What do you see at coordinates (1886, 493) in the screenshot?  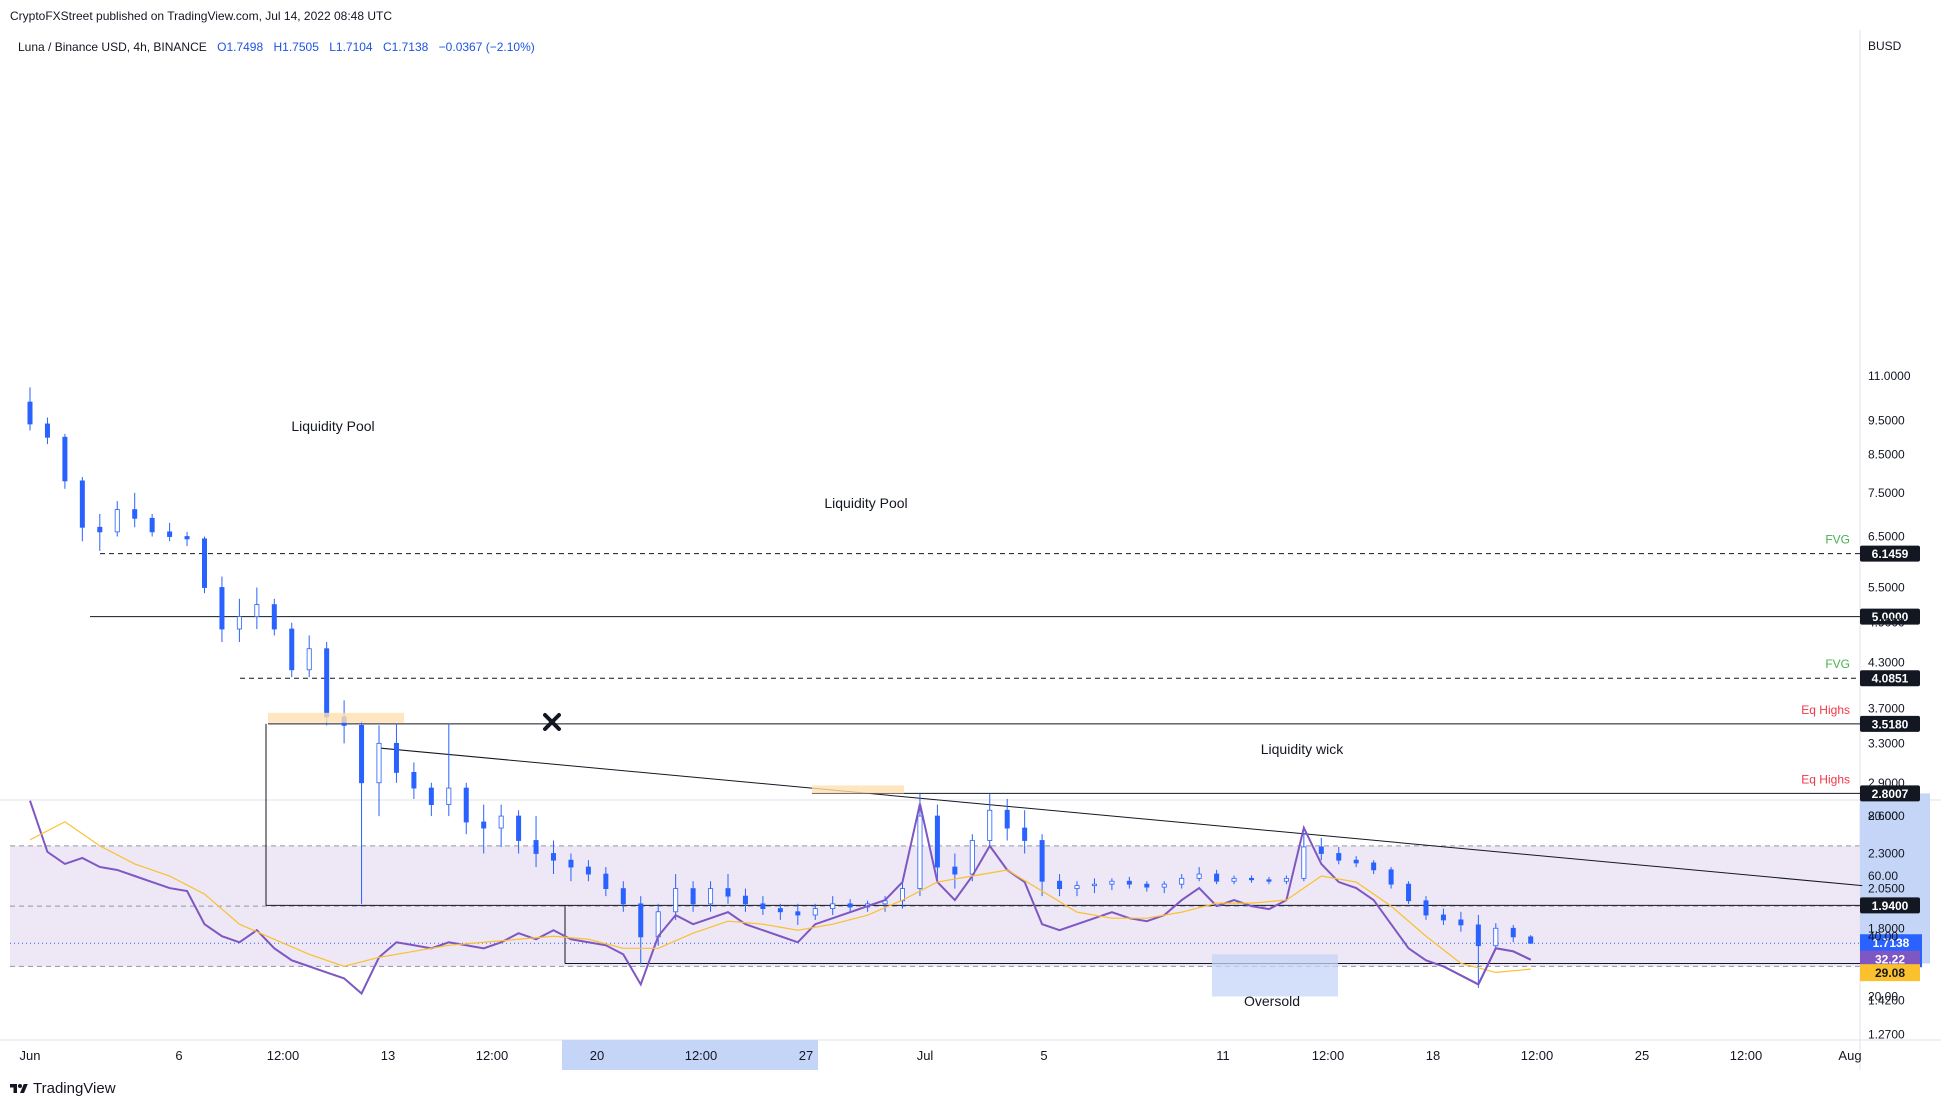 I see `y-tick-label: 7.5000` at bounding box center [1886, 493].